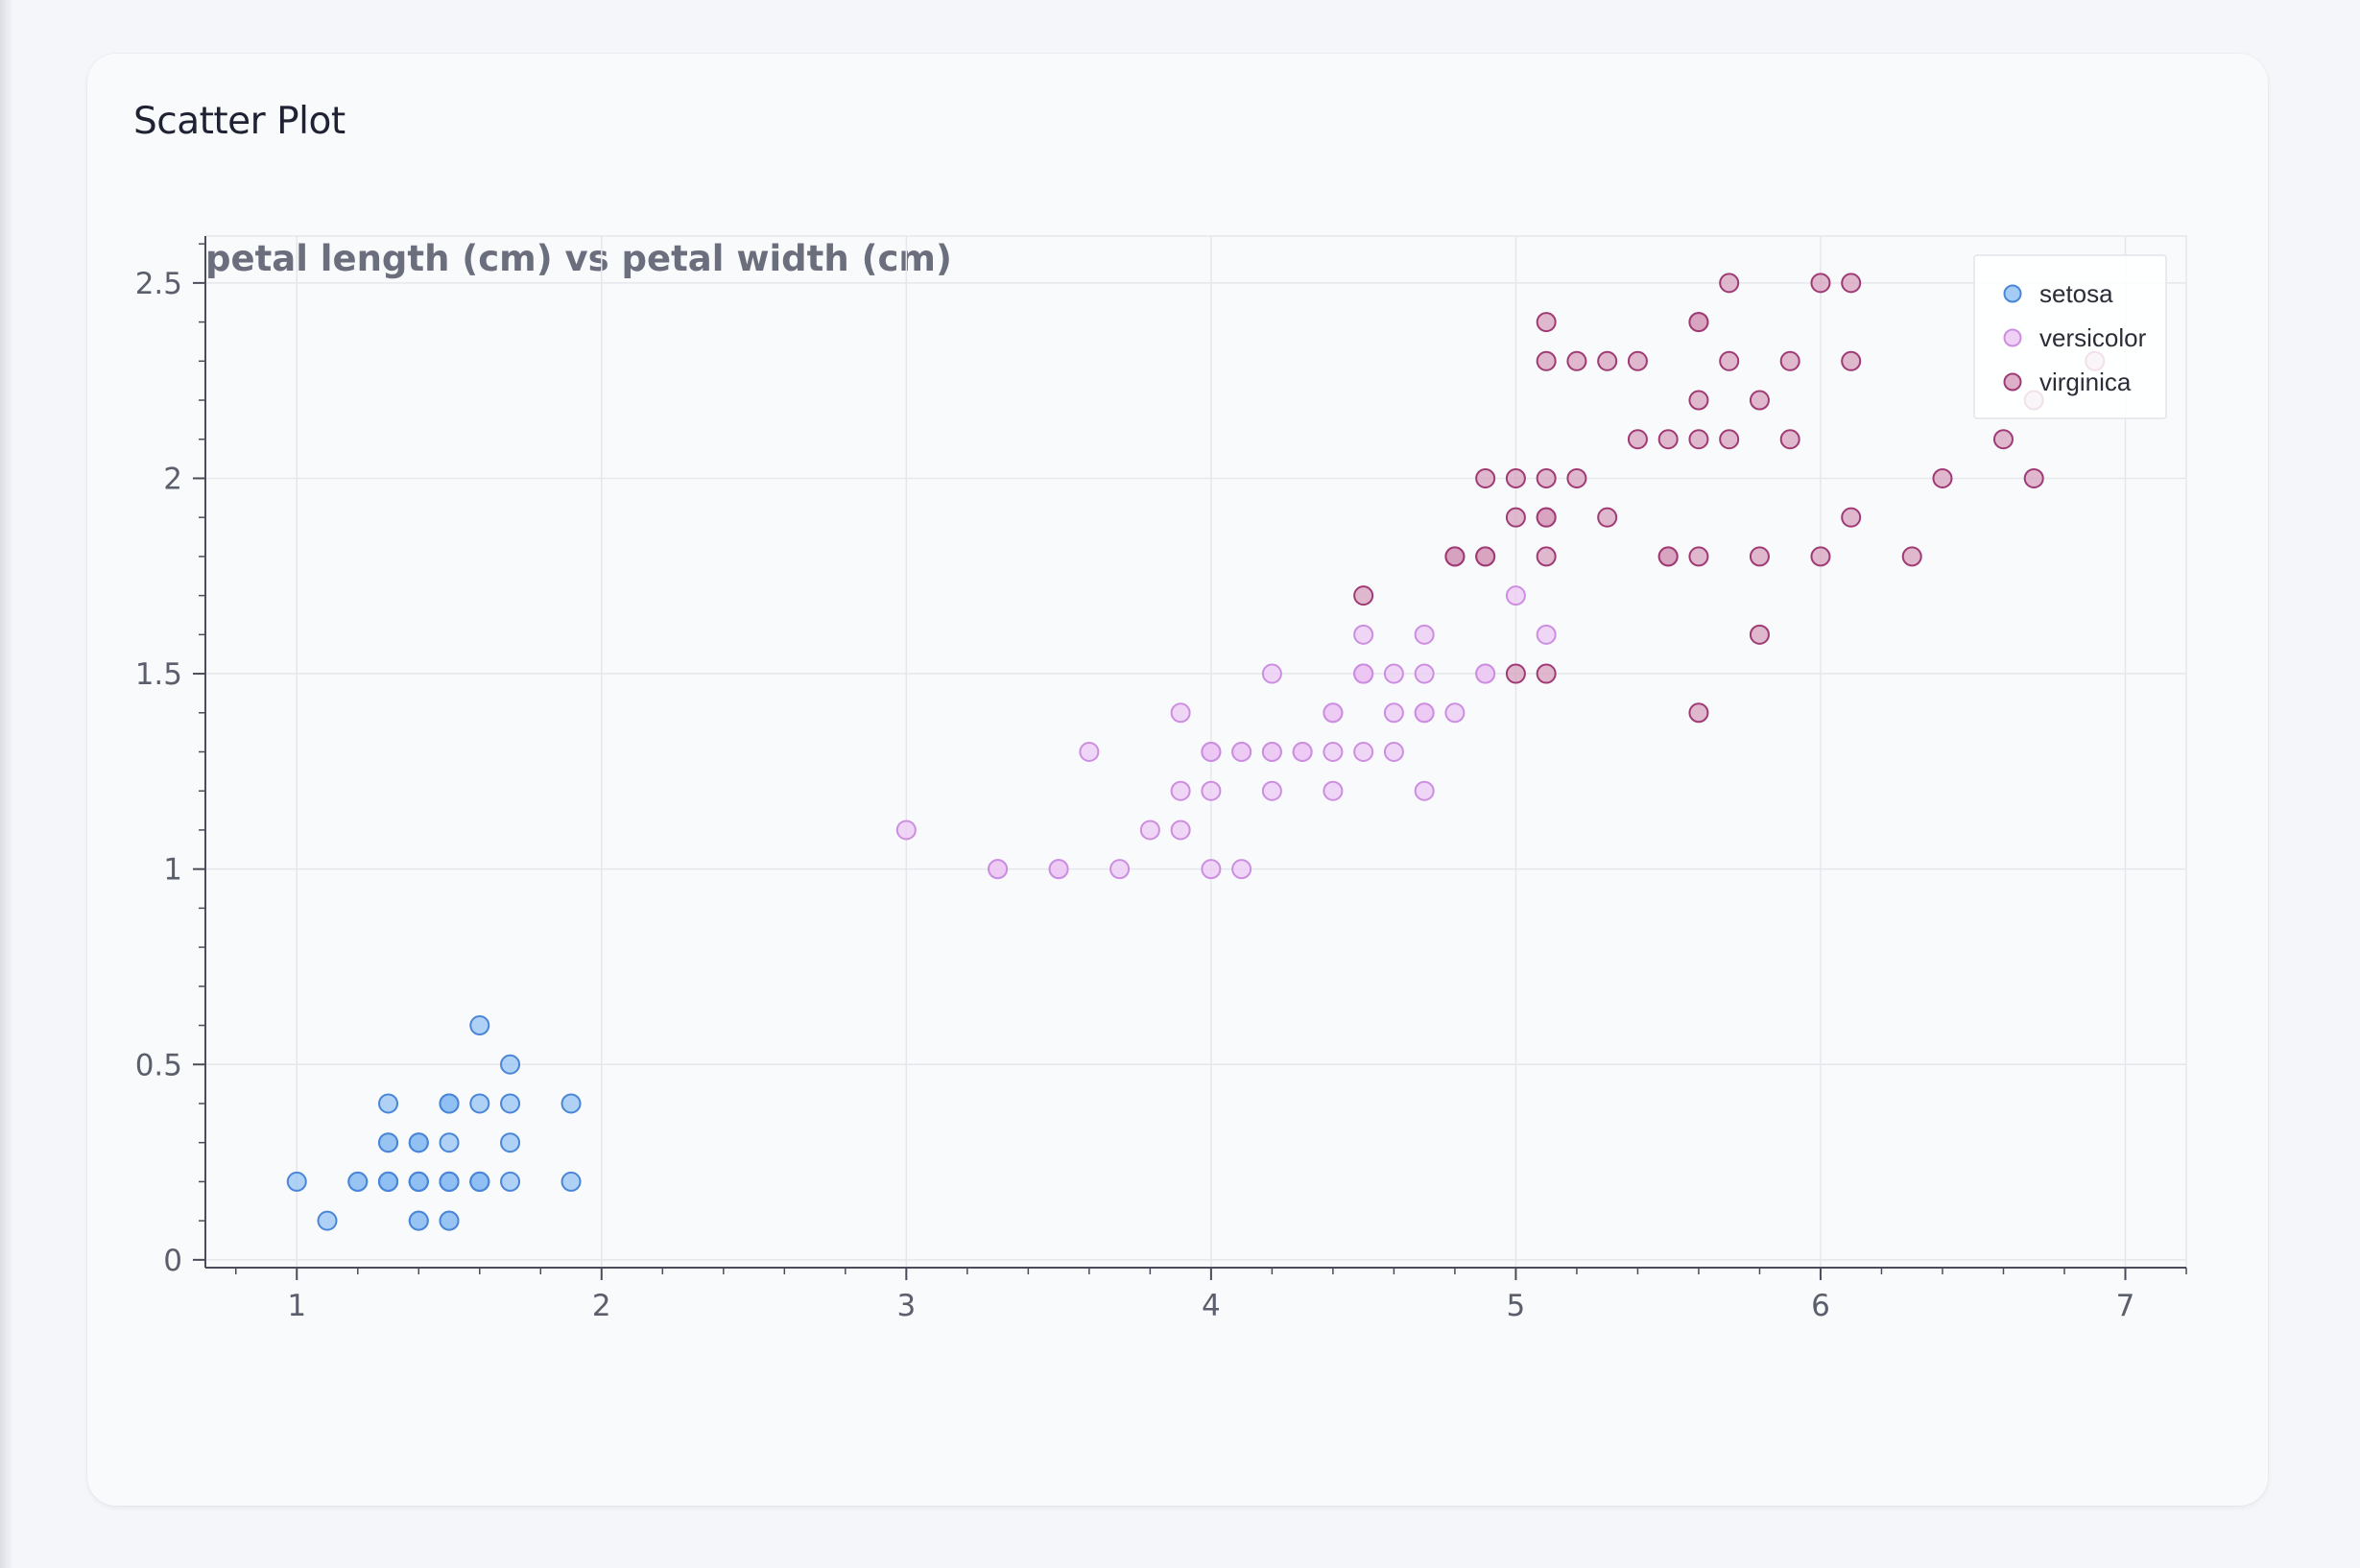 The height and width of the screenshot is (1568, 2360). Describe the element at coordinates (2126, 1306) in the screenshot. I see `x-tick-label: 7` at that location.